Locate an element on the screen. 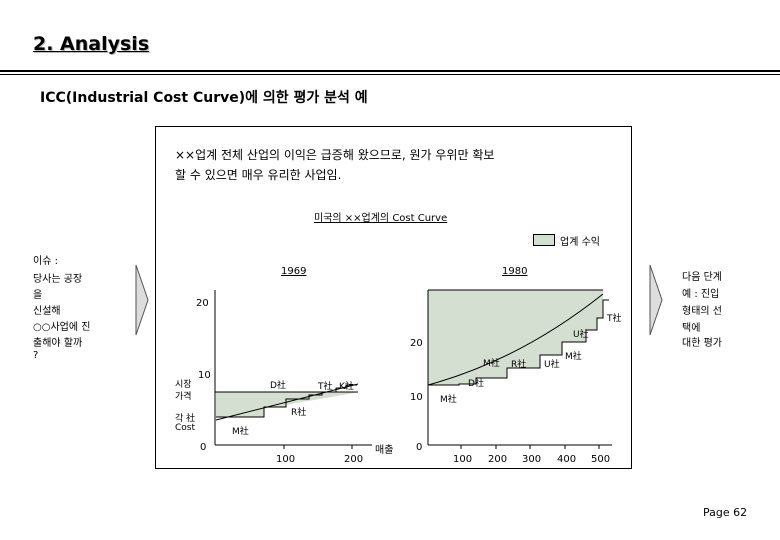  issue-line-6: 출해야 할까 is located at coordinates (58, 343).